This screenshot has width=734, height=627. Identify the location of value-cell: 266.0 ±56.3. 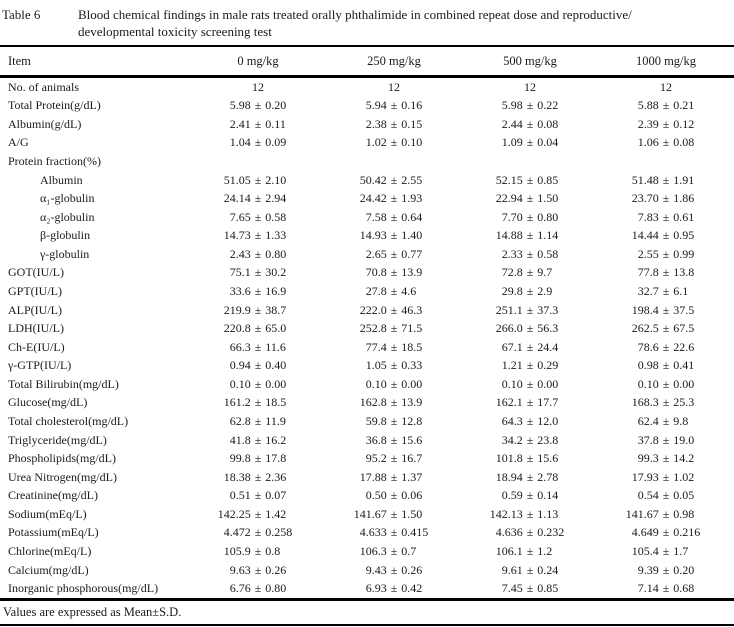
(527, 328).